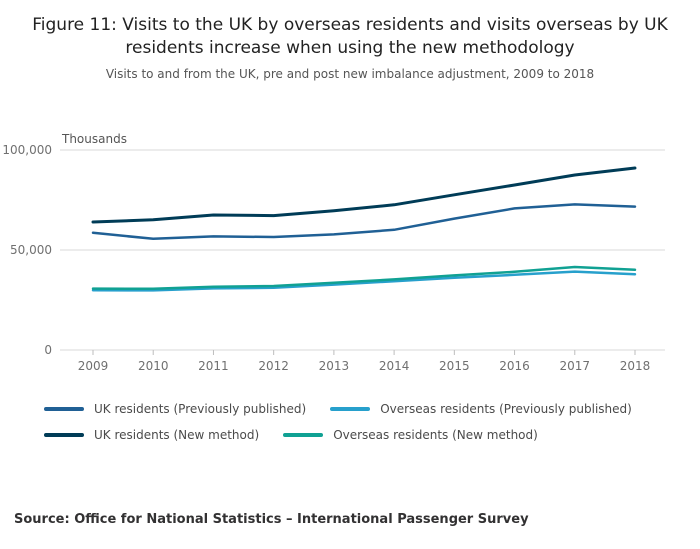 This screenshot has width=700, height=549. I want to click on x-axis-tick-label: 2016, so click(514, 366).